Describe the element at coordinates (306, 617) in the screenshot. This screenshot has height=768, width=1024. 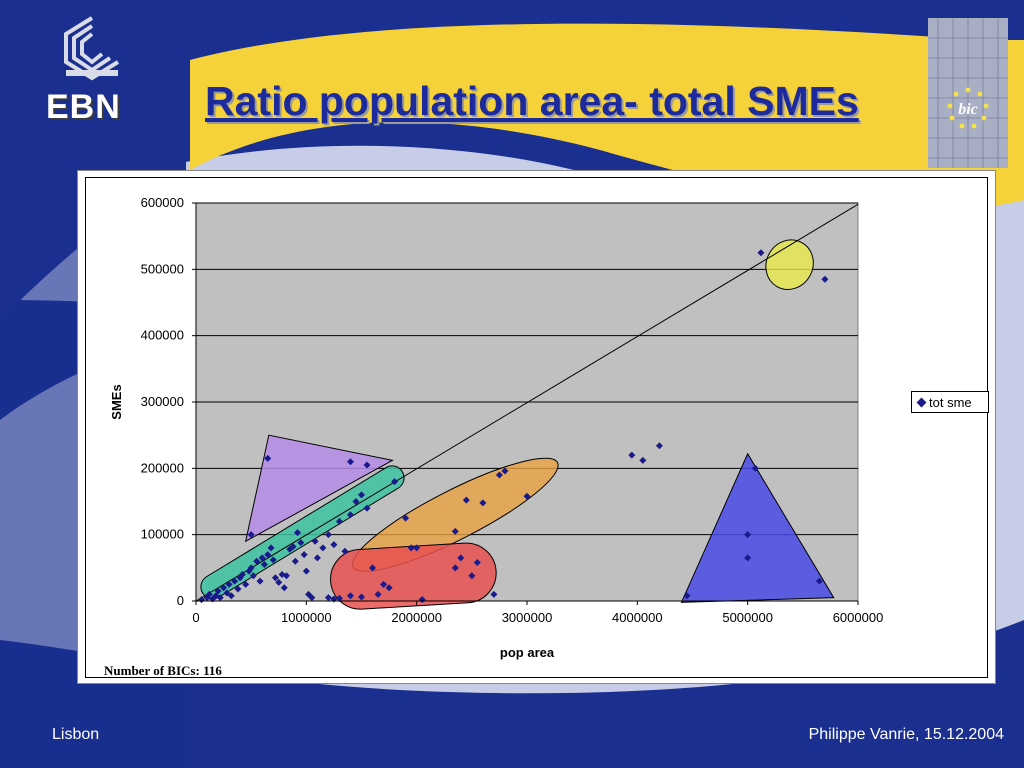
I see `x-tick-label: 1000000` at that location.